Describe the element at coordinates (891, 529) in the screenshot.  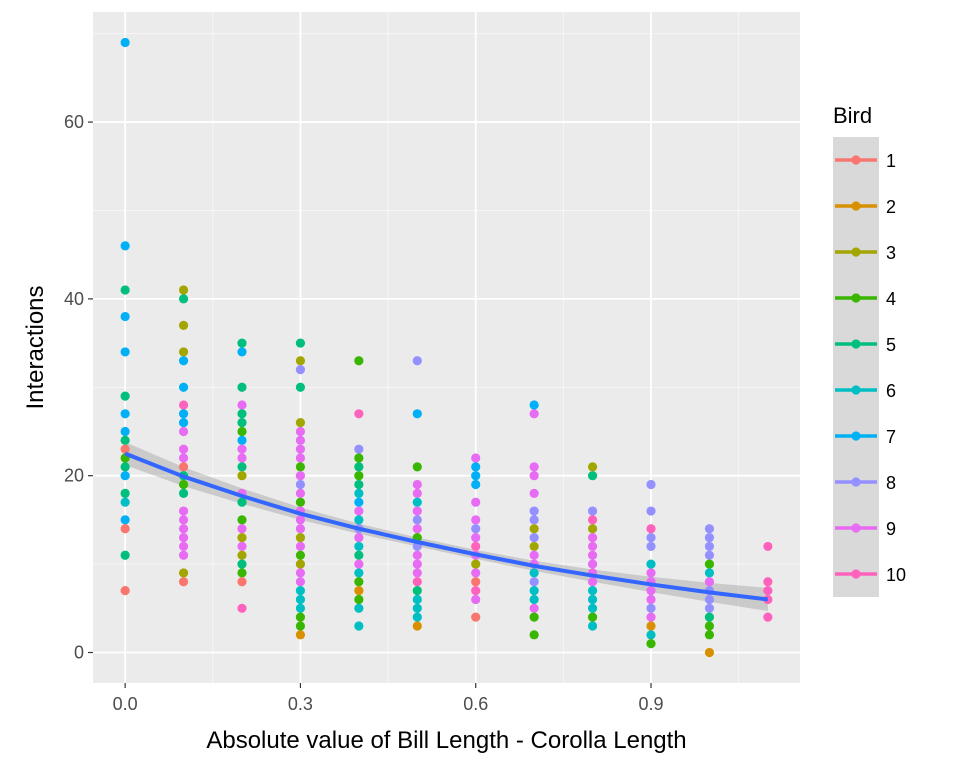
I see `legend-label: 9` at that location.